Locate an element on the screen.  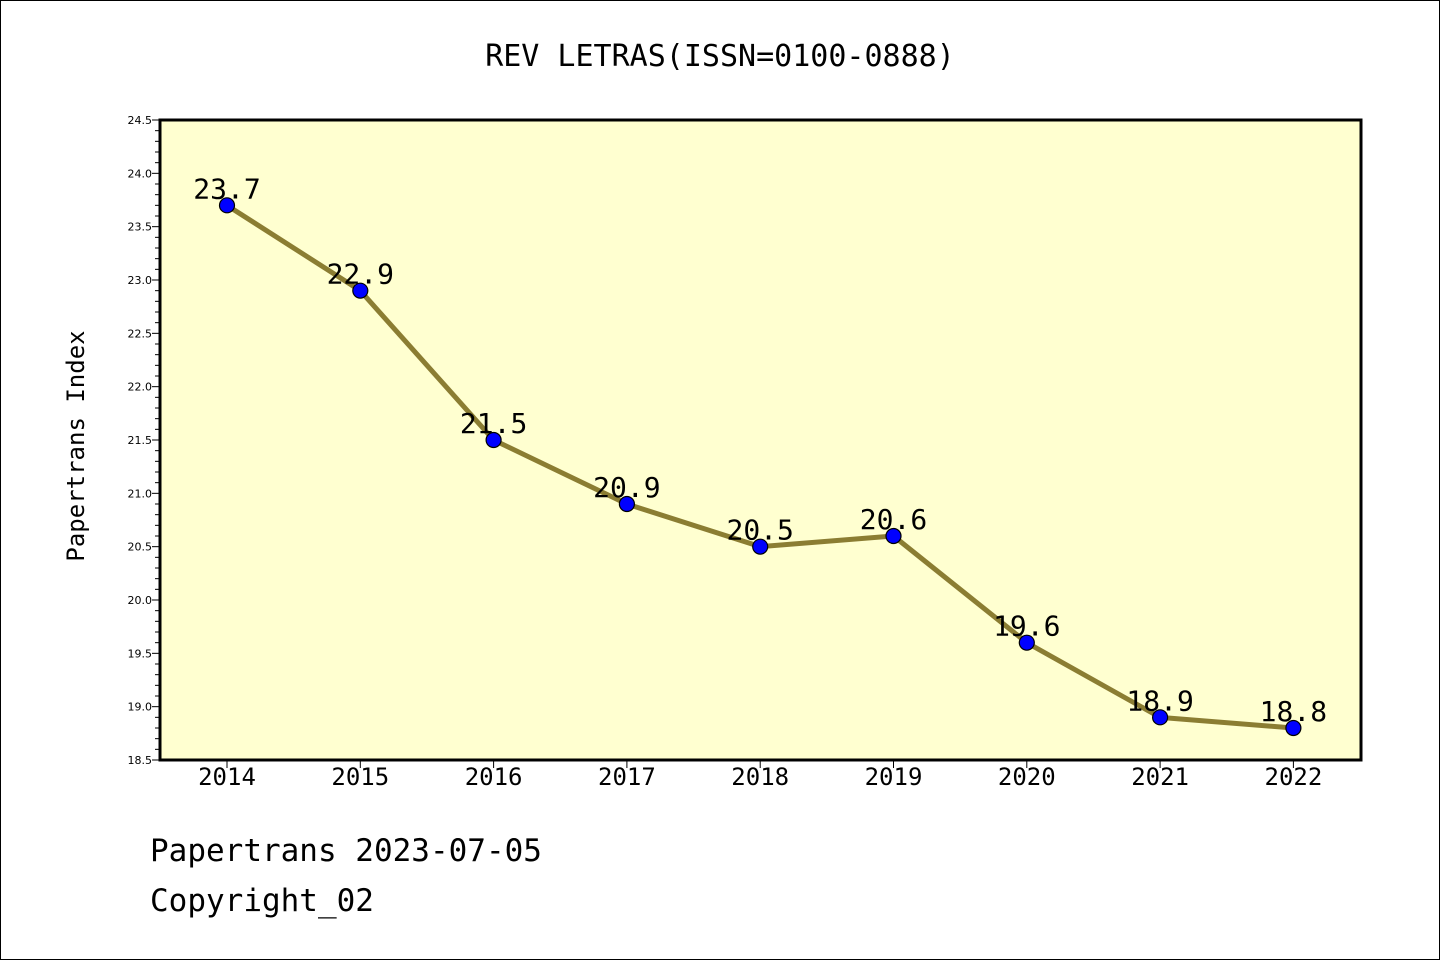
x-tick-label: 2015 is located at coordinates (360, 777).